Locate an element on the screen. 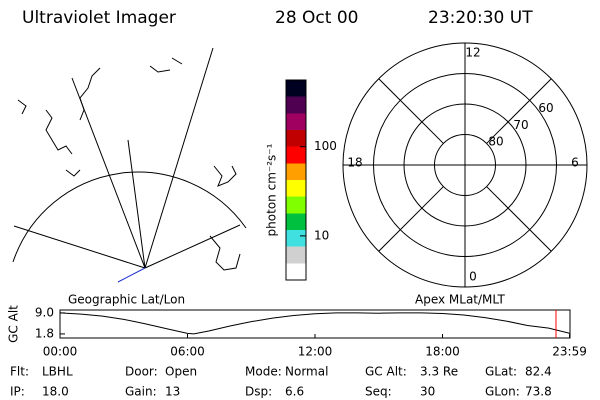 The image size is (600, 400). colorbar is located at coordinates (296, 180).